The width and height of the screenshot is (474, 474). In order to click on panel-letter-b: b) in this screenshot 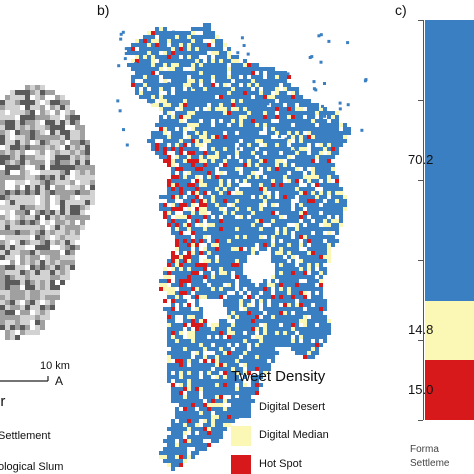, I will do `click(103, 10)`.